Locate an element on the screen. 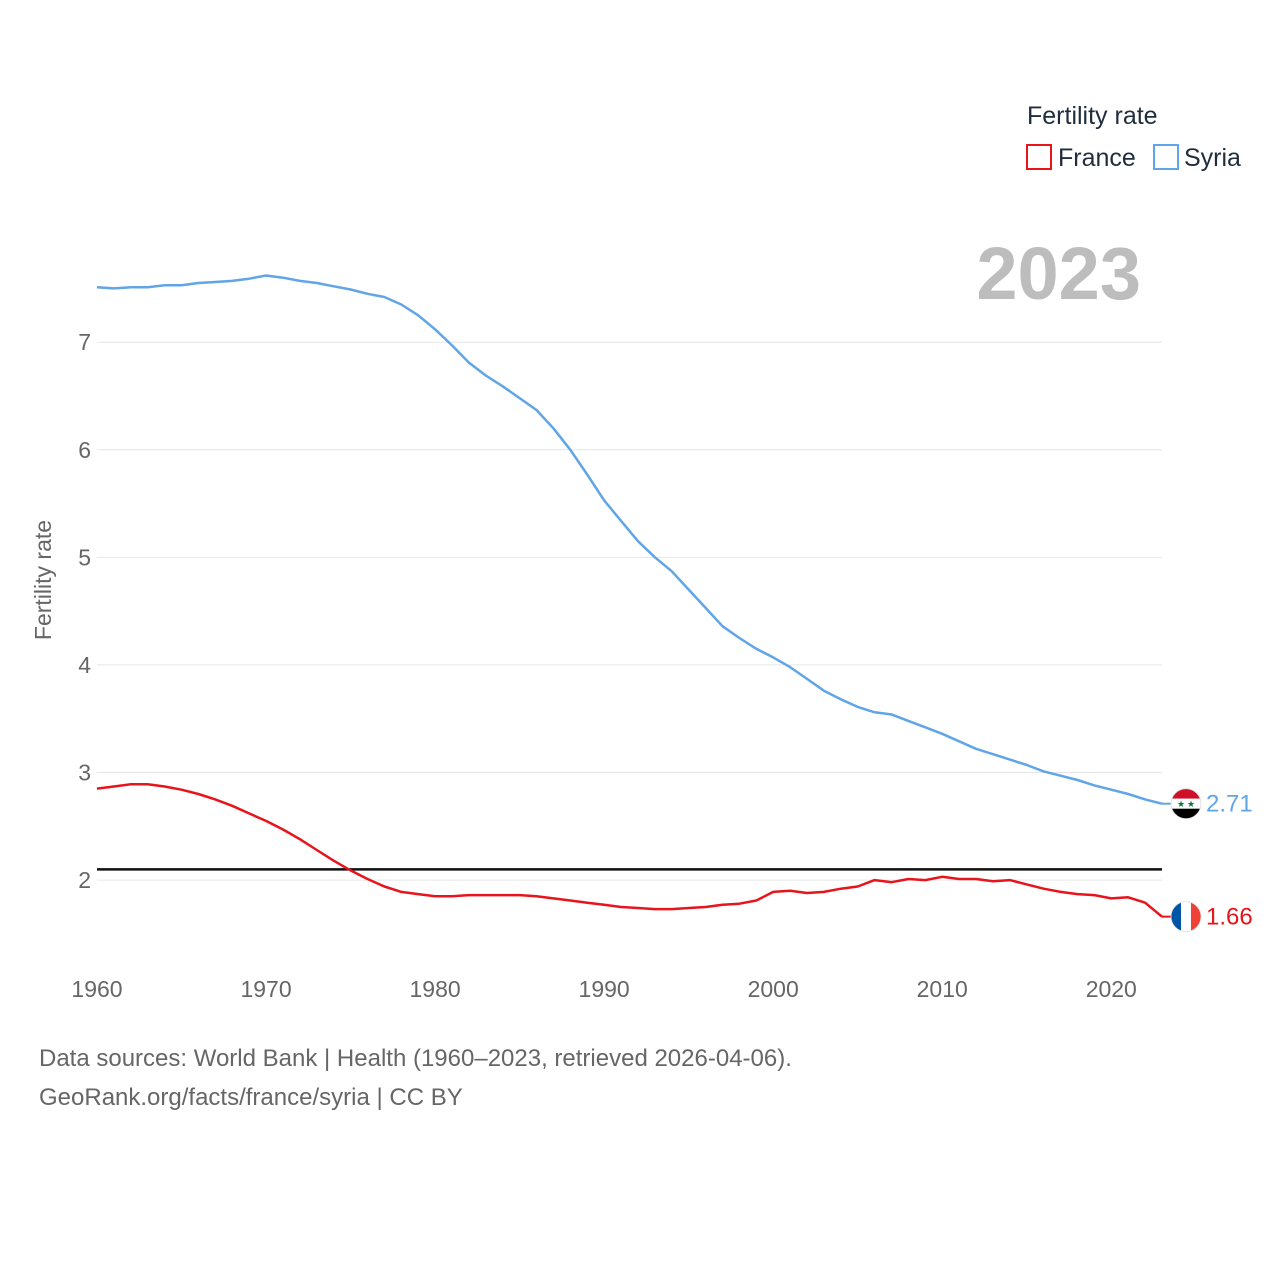  y-axis-label: Fertility rate is located at coordinates (43, 580).